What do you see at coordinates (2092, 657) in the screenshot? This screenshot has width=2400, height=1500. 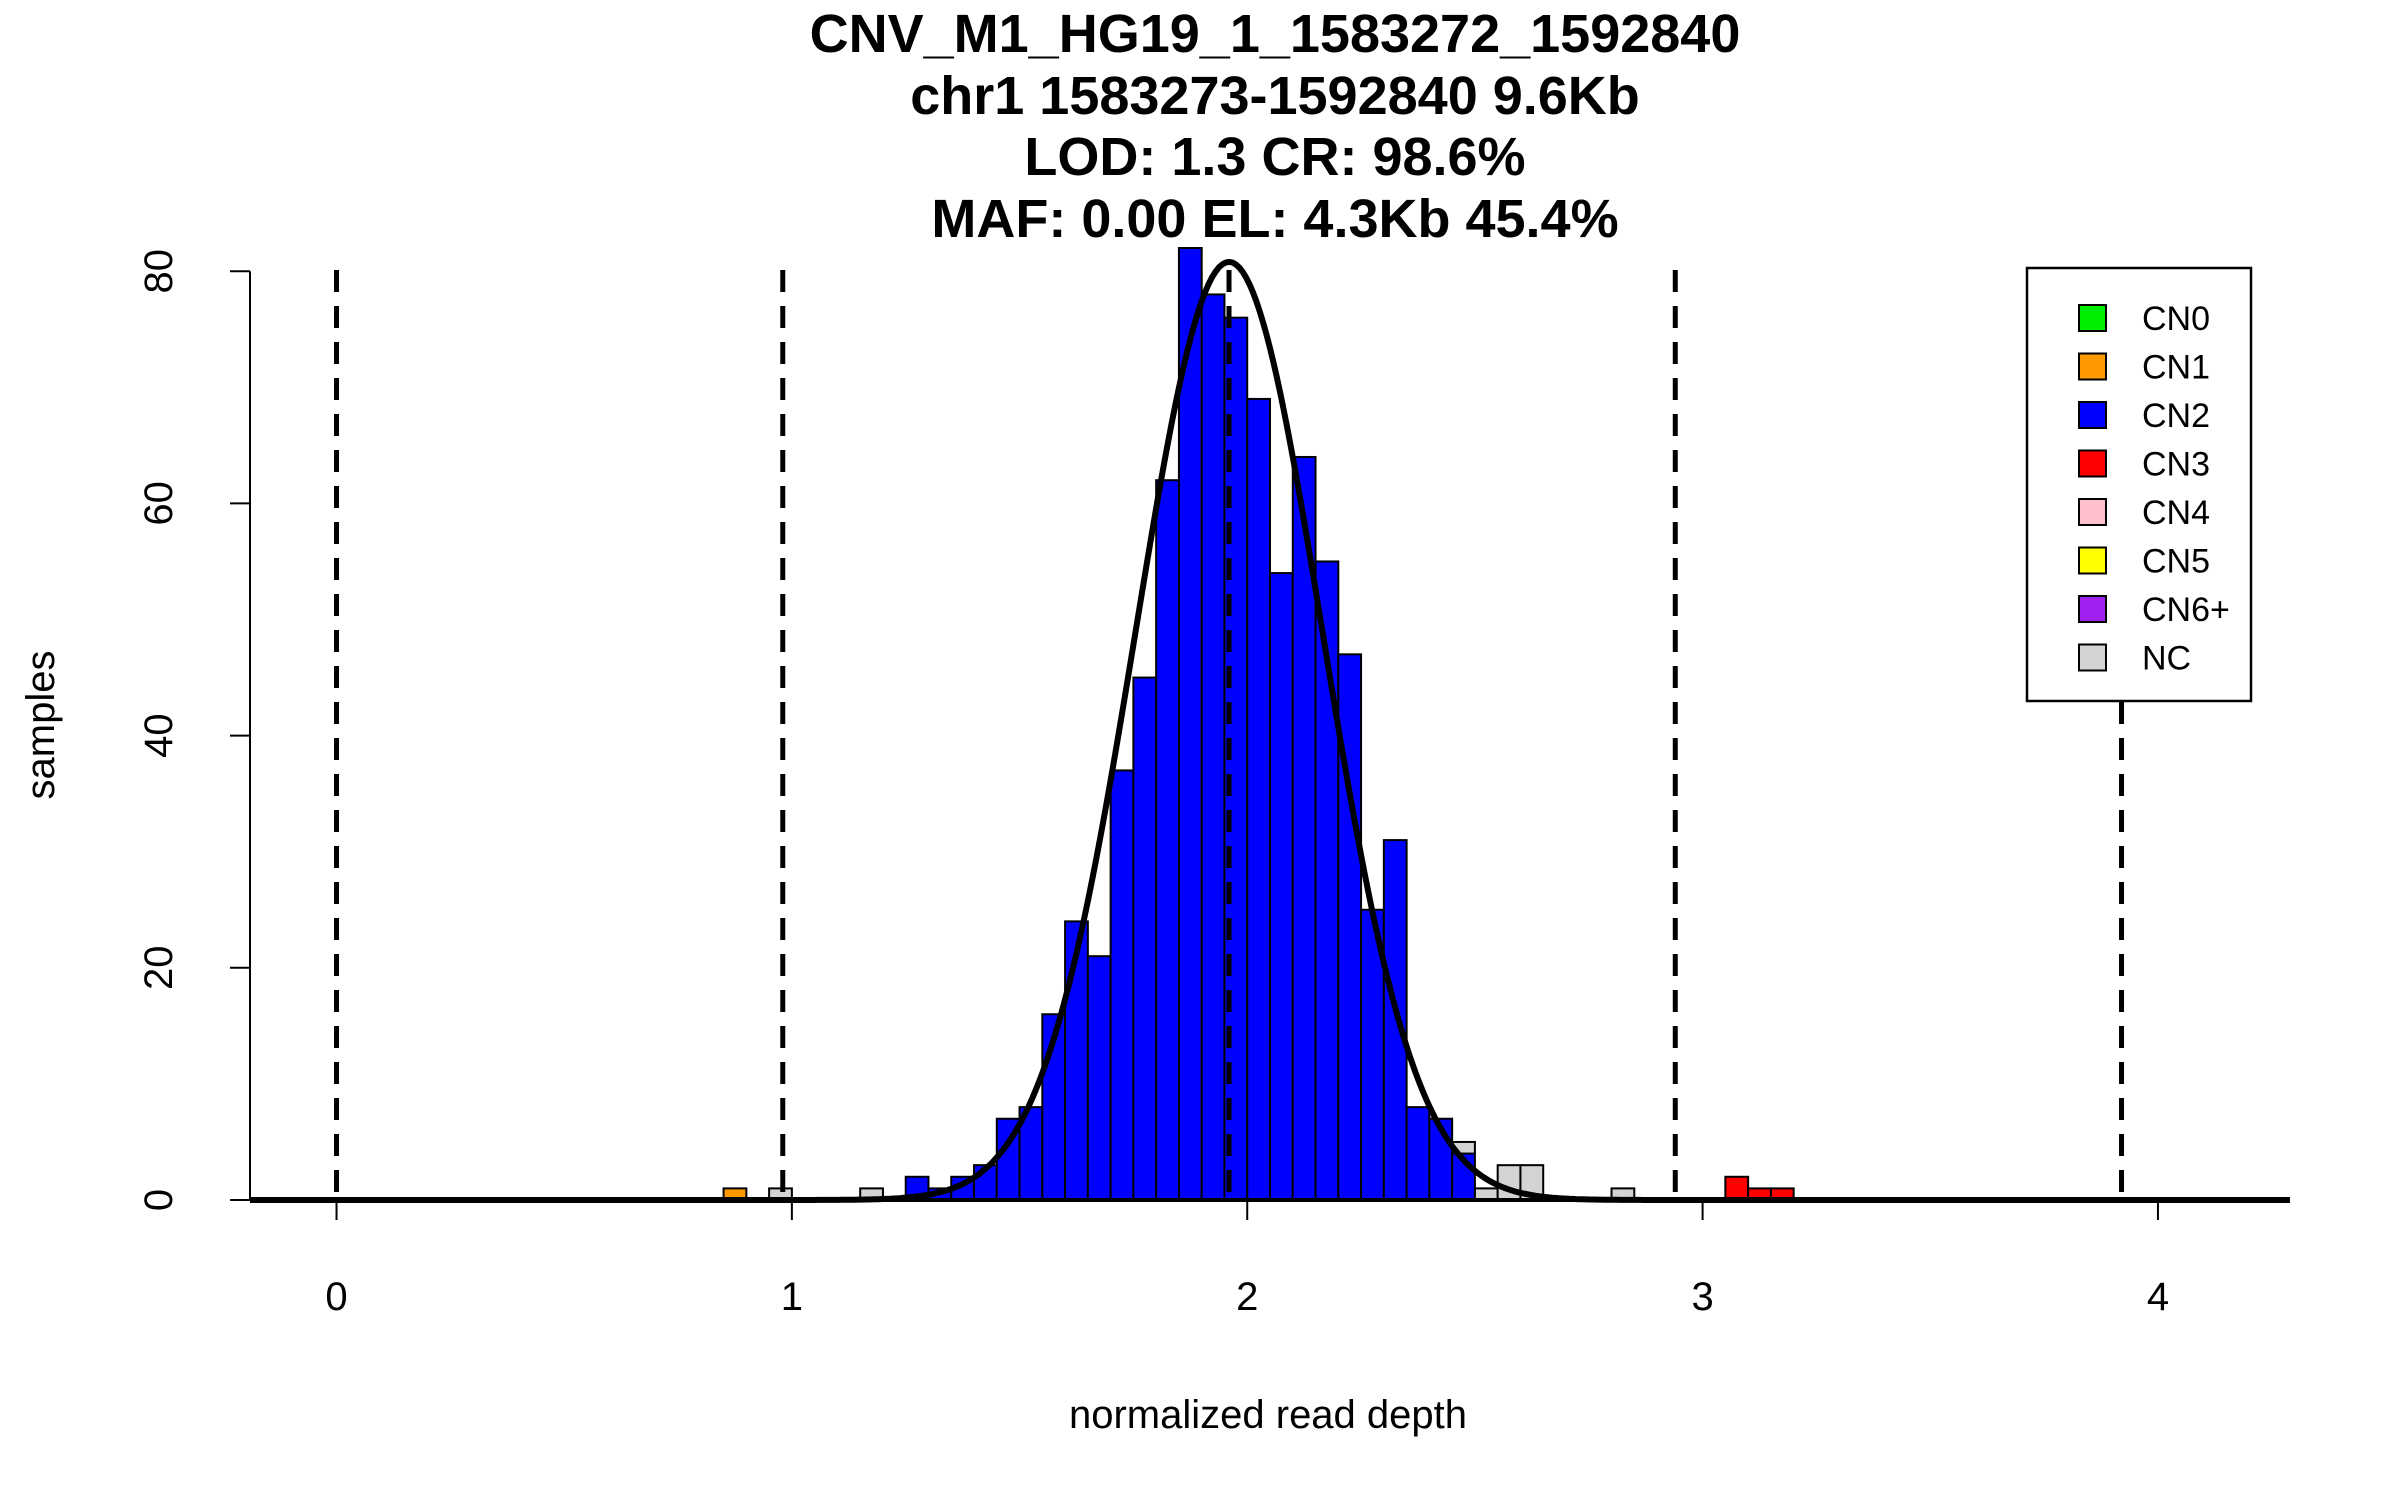 I see `legend-swatch-nc` at bounding box center [2092, 657].